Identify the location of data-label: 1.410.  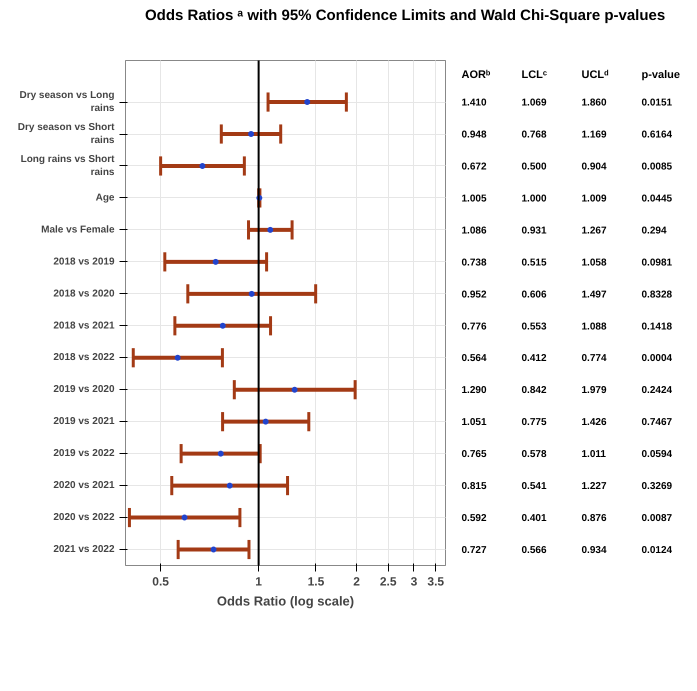
(474, 103).